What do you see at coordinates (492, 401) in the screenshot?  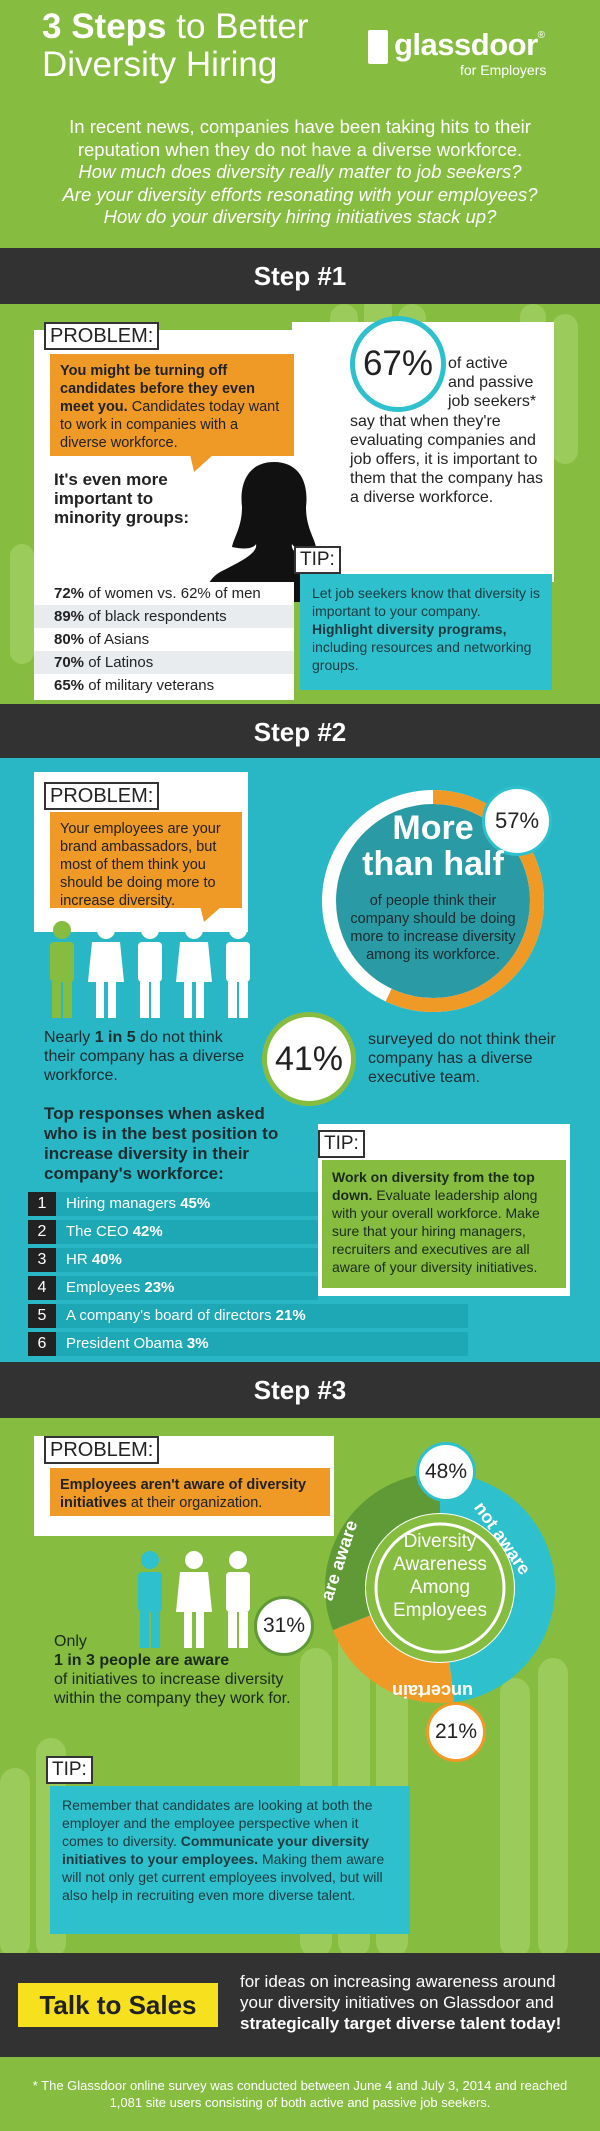 I see `step1-stat-line3: job seekers*` at bounding box center [492, 401].